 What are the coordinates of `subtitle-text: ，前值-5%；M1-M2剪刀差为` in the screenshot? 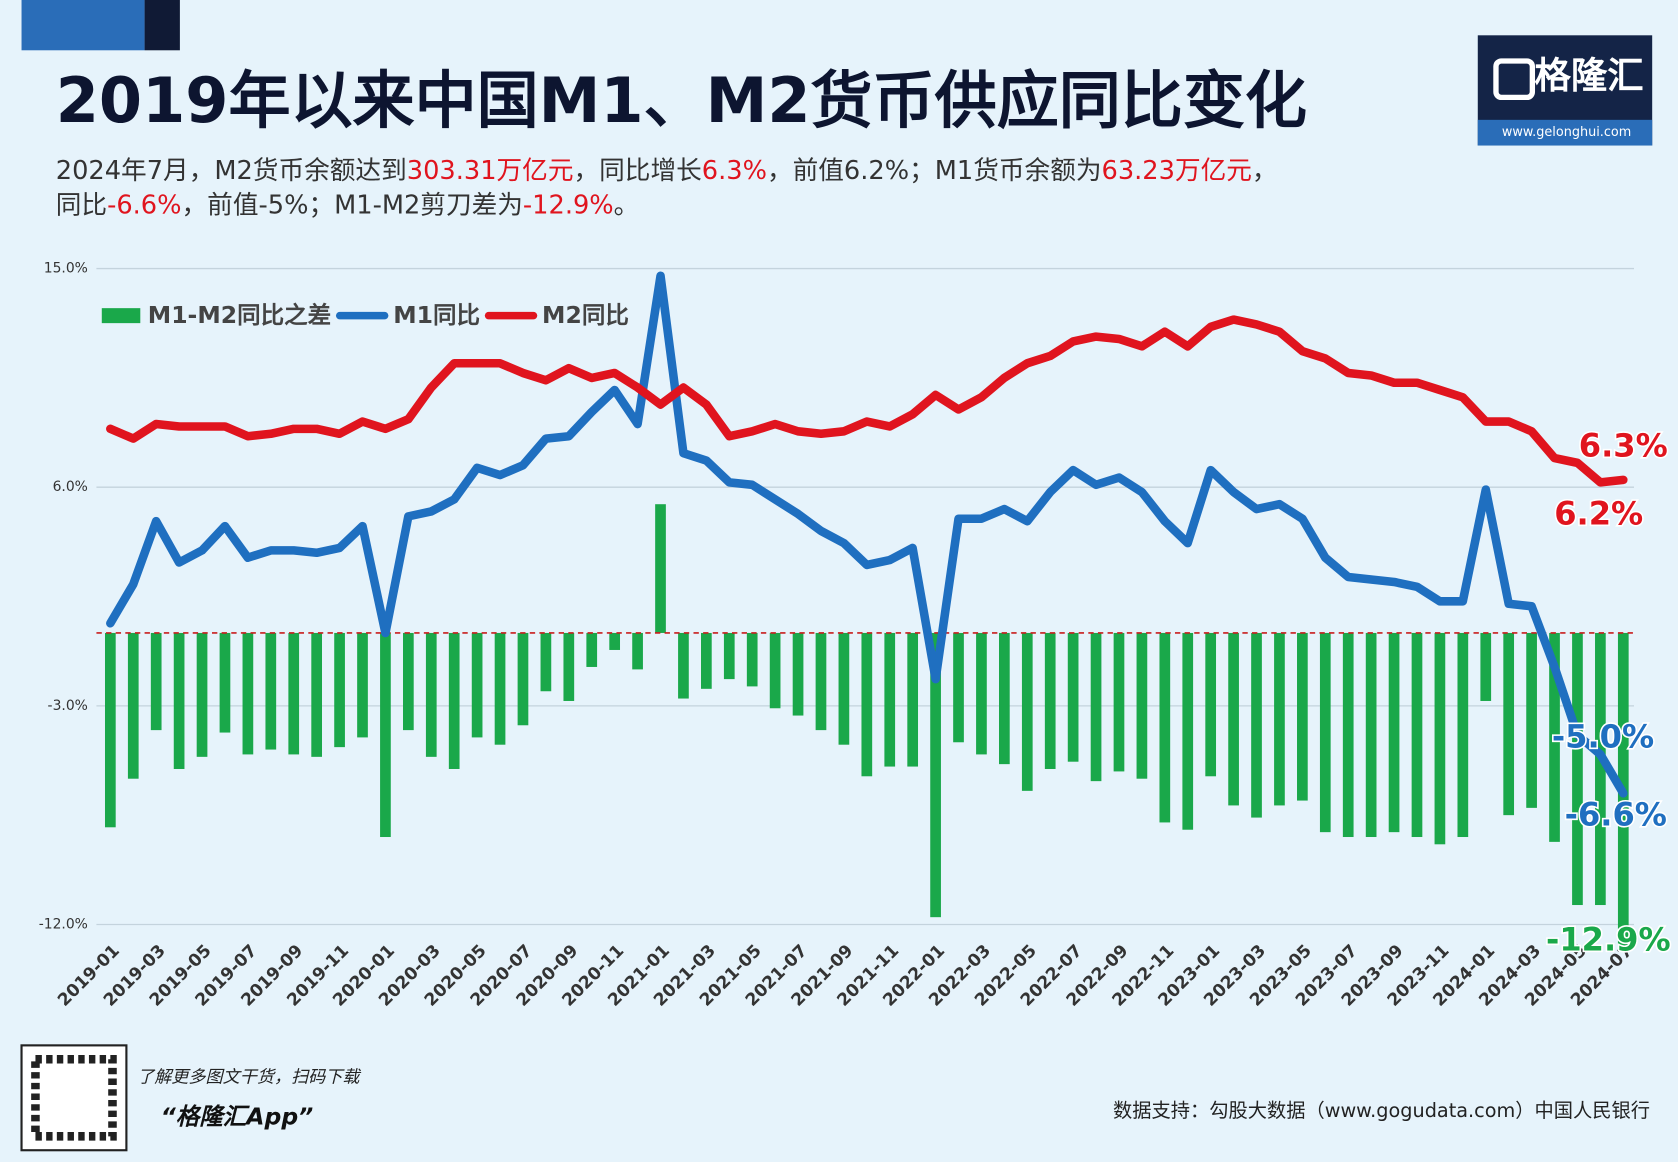 It's located at (352, 205).